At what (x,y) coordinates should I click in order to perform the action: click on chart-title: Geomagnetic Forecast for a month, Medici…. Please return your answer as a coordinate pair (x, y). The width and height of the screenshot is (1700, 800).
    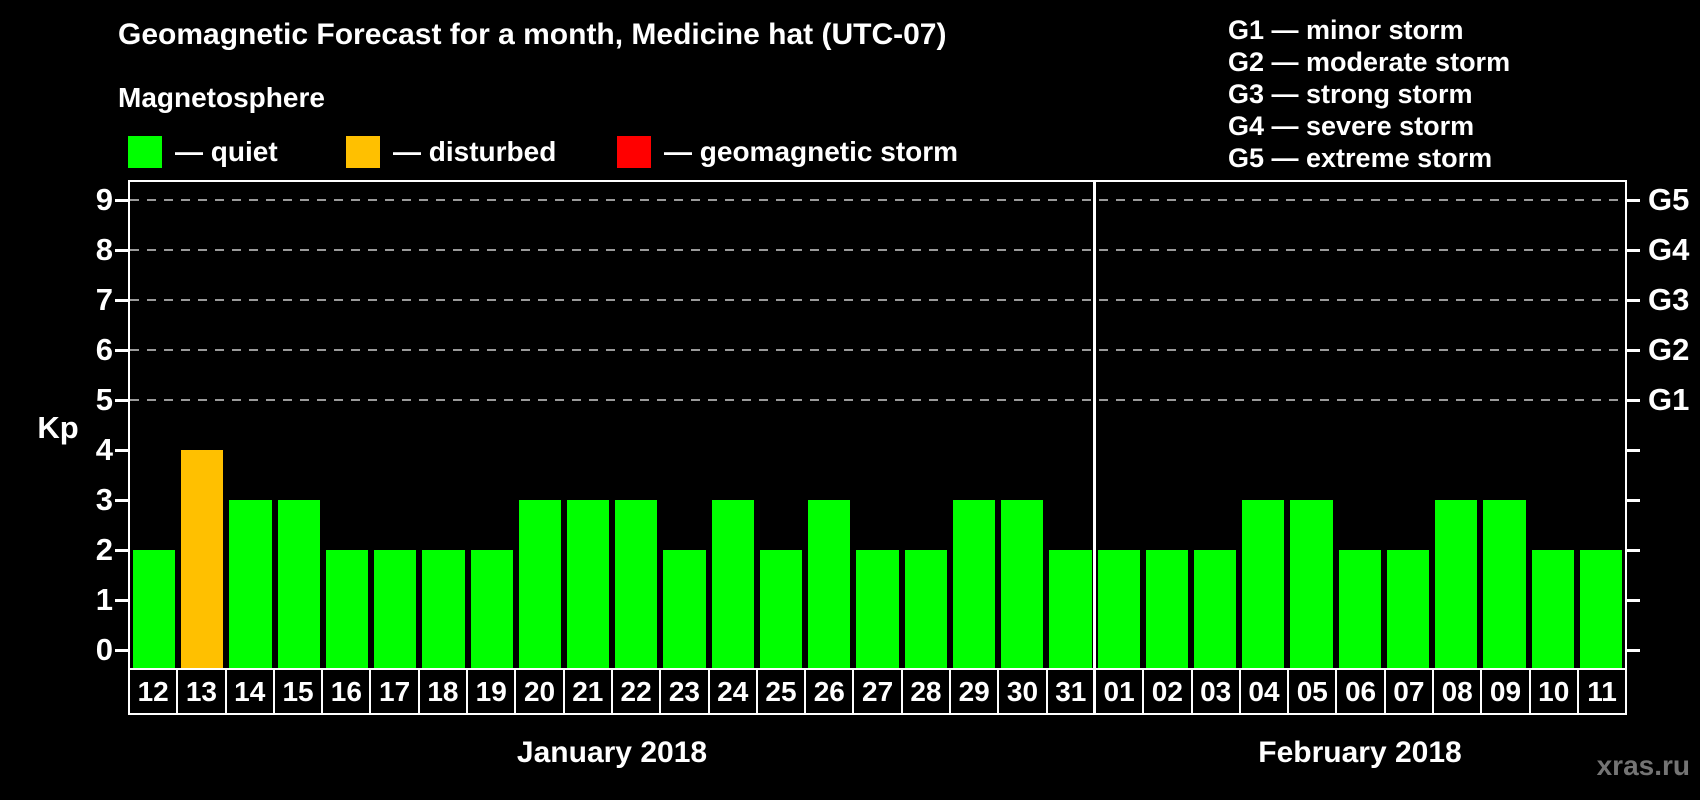
    Looking at the image, I should click on (532, 34).